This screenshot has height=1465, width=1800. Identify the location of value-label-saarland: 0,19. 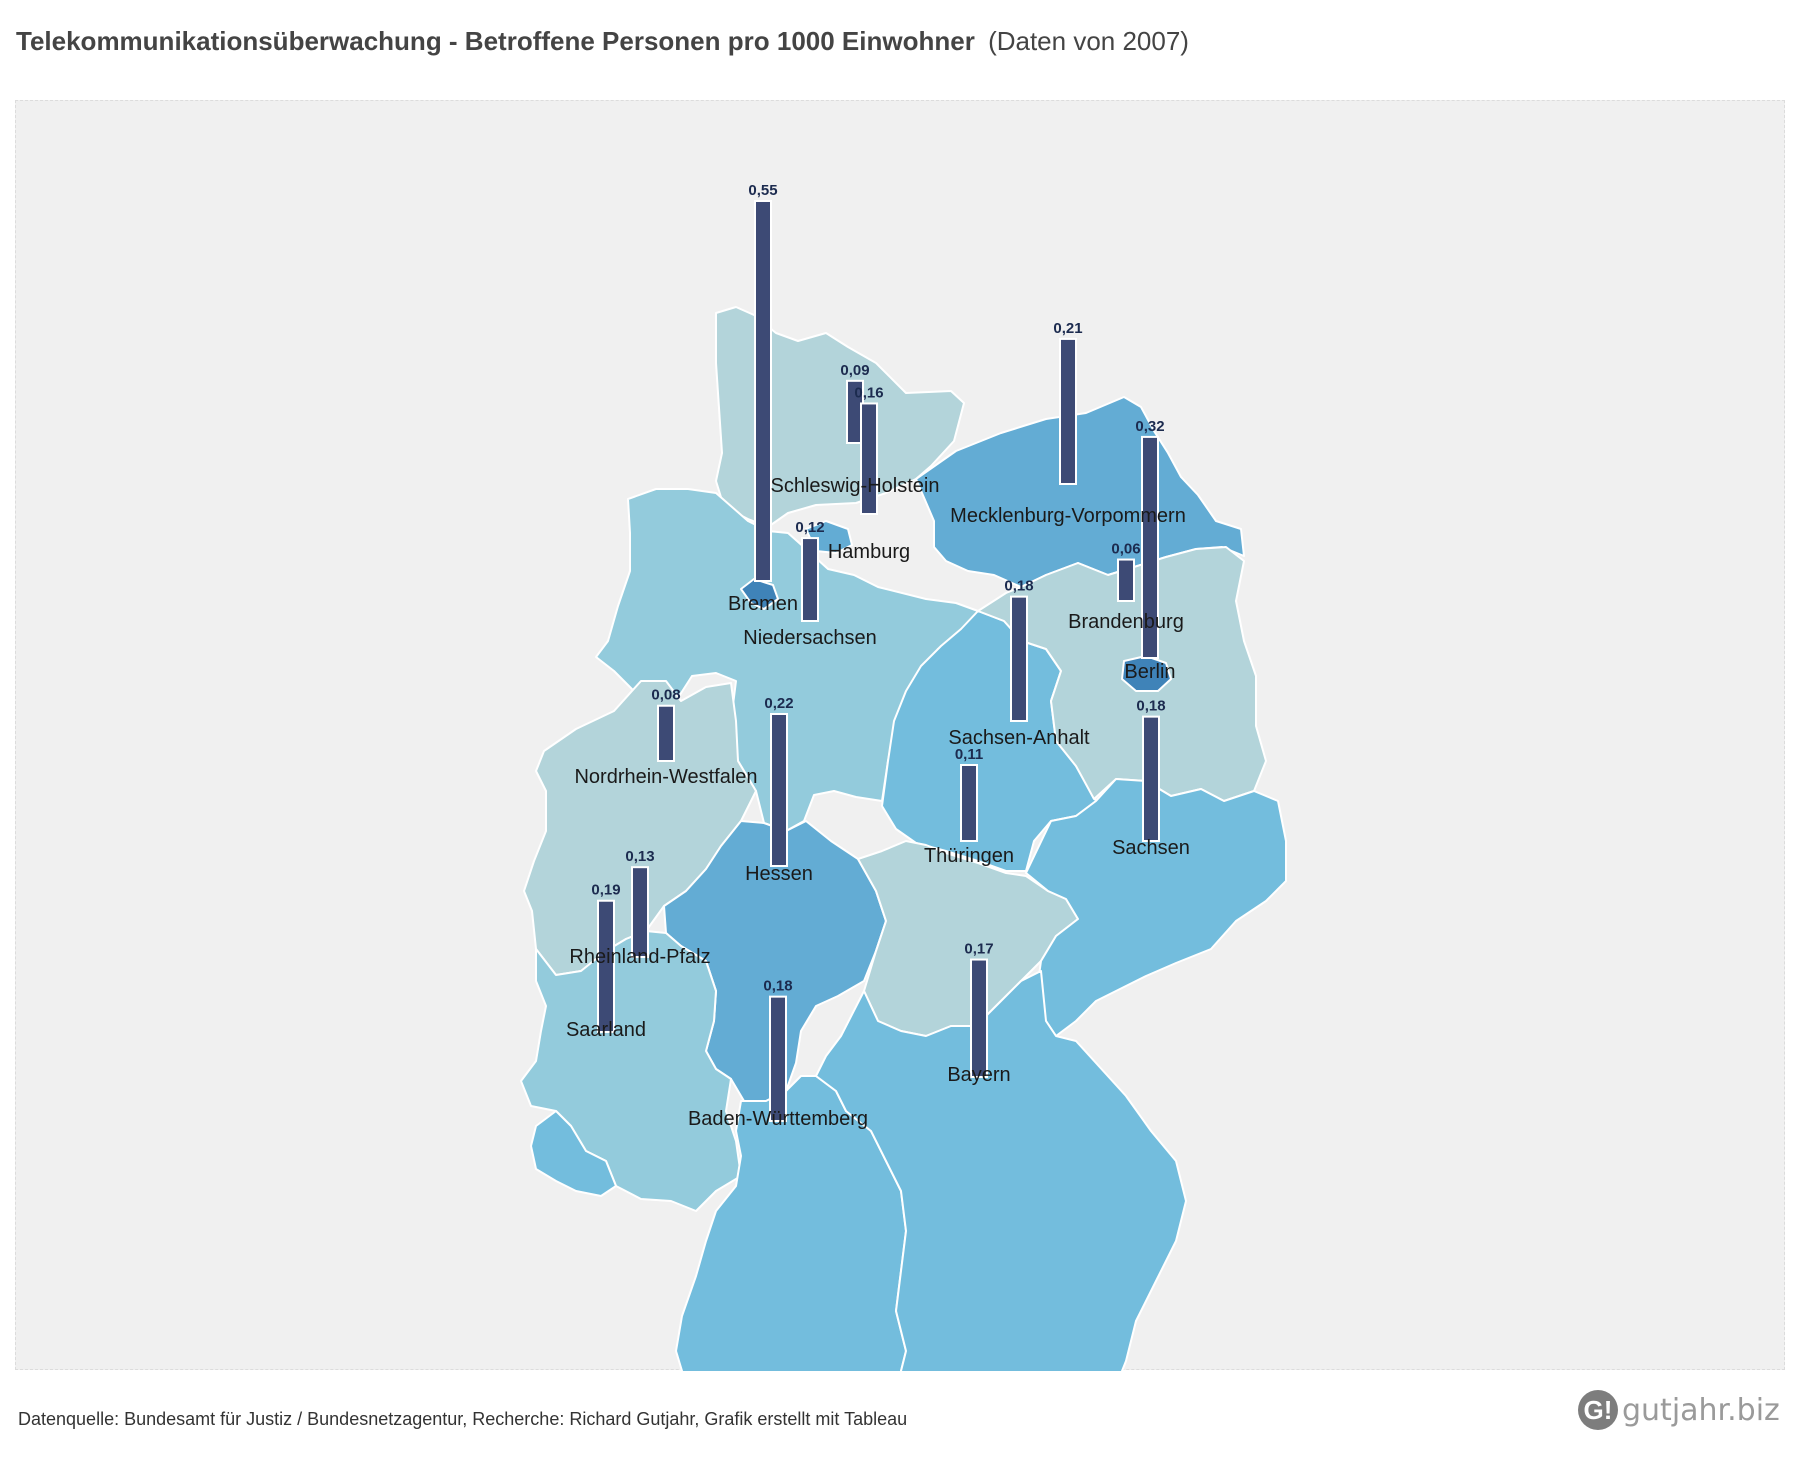
(605, 890).